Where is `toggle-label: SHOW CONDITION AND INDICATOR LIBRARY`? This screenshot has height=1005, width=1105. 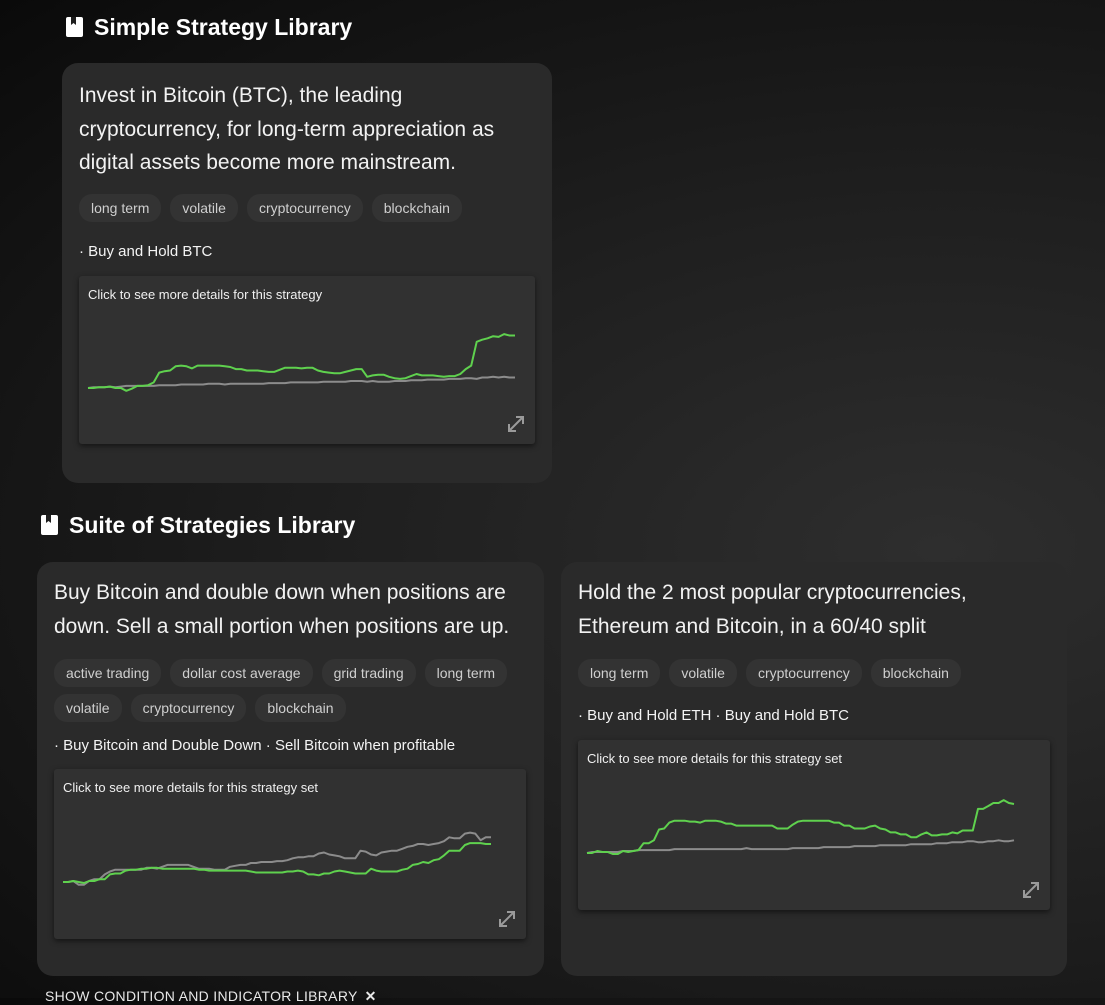
toggle-label: SHOW CONDITION AND INDICATOR LIBRARY is located at coordinates (201, 996).